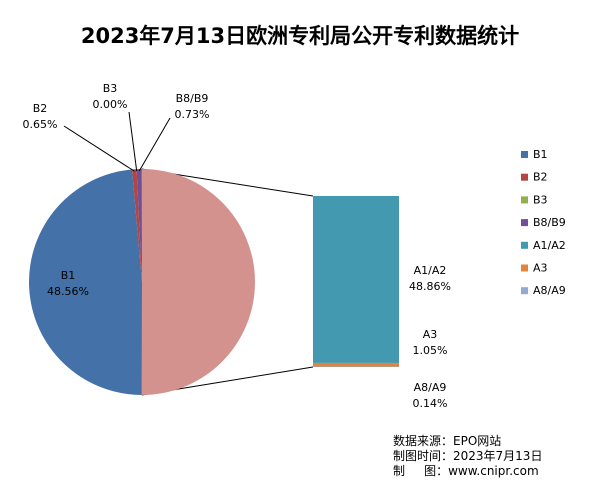 The image size is (600, 489). Describe the element at coordinates (40, 124) in the screenshot. I see `label-b2-value: 0.65%` at that location.